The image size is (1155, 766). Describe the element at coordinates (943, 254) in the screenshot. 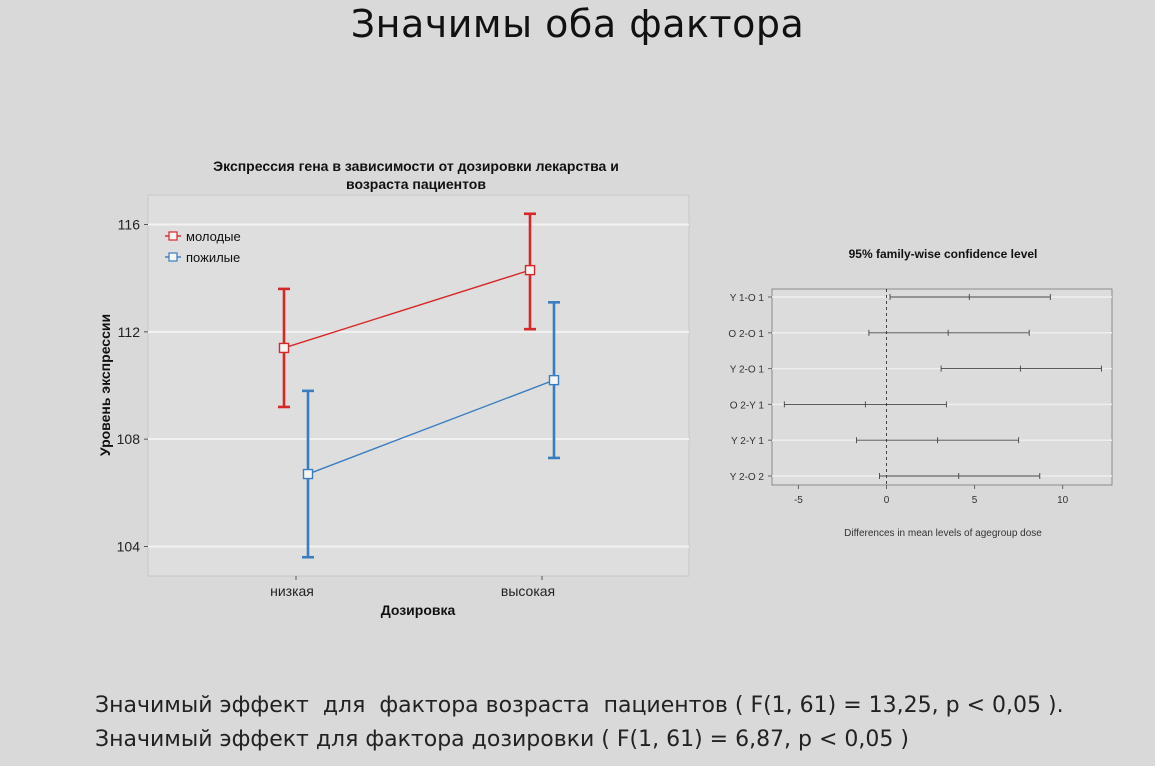

I see `chart2-title: 95% family-wise confidence level` at that location.